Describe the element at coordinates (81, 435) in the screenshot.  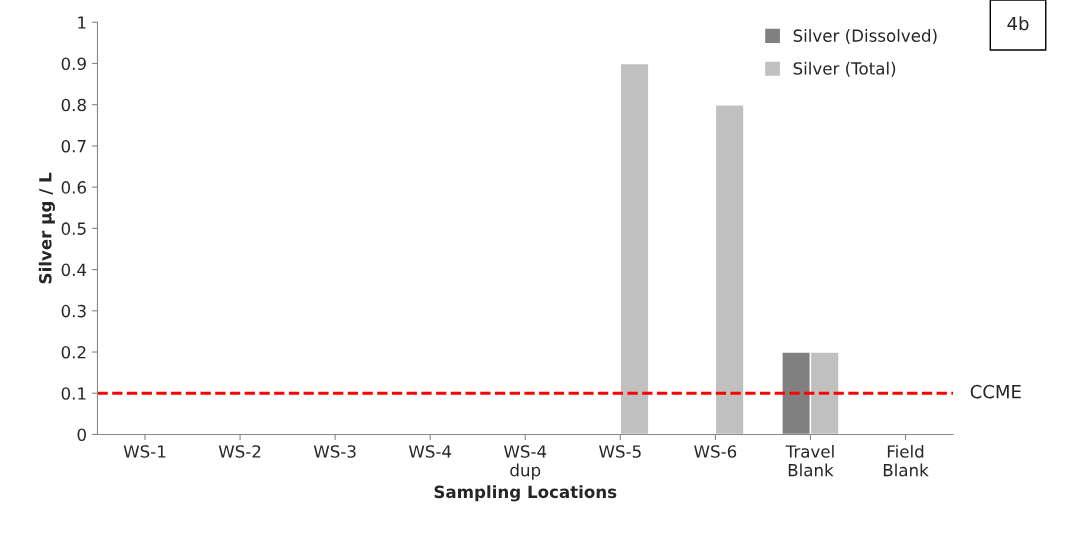
I see `y-tick-label: 0` at that location.